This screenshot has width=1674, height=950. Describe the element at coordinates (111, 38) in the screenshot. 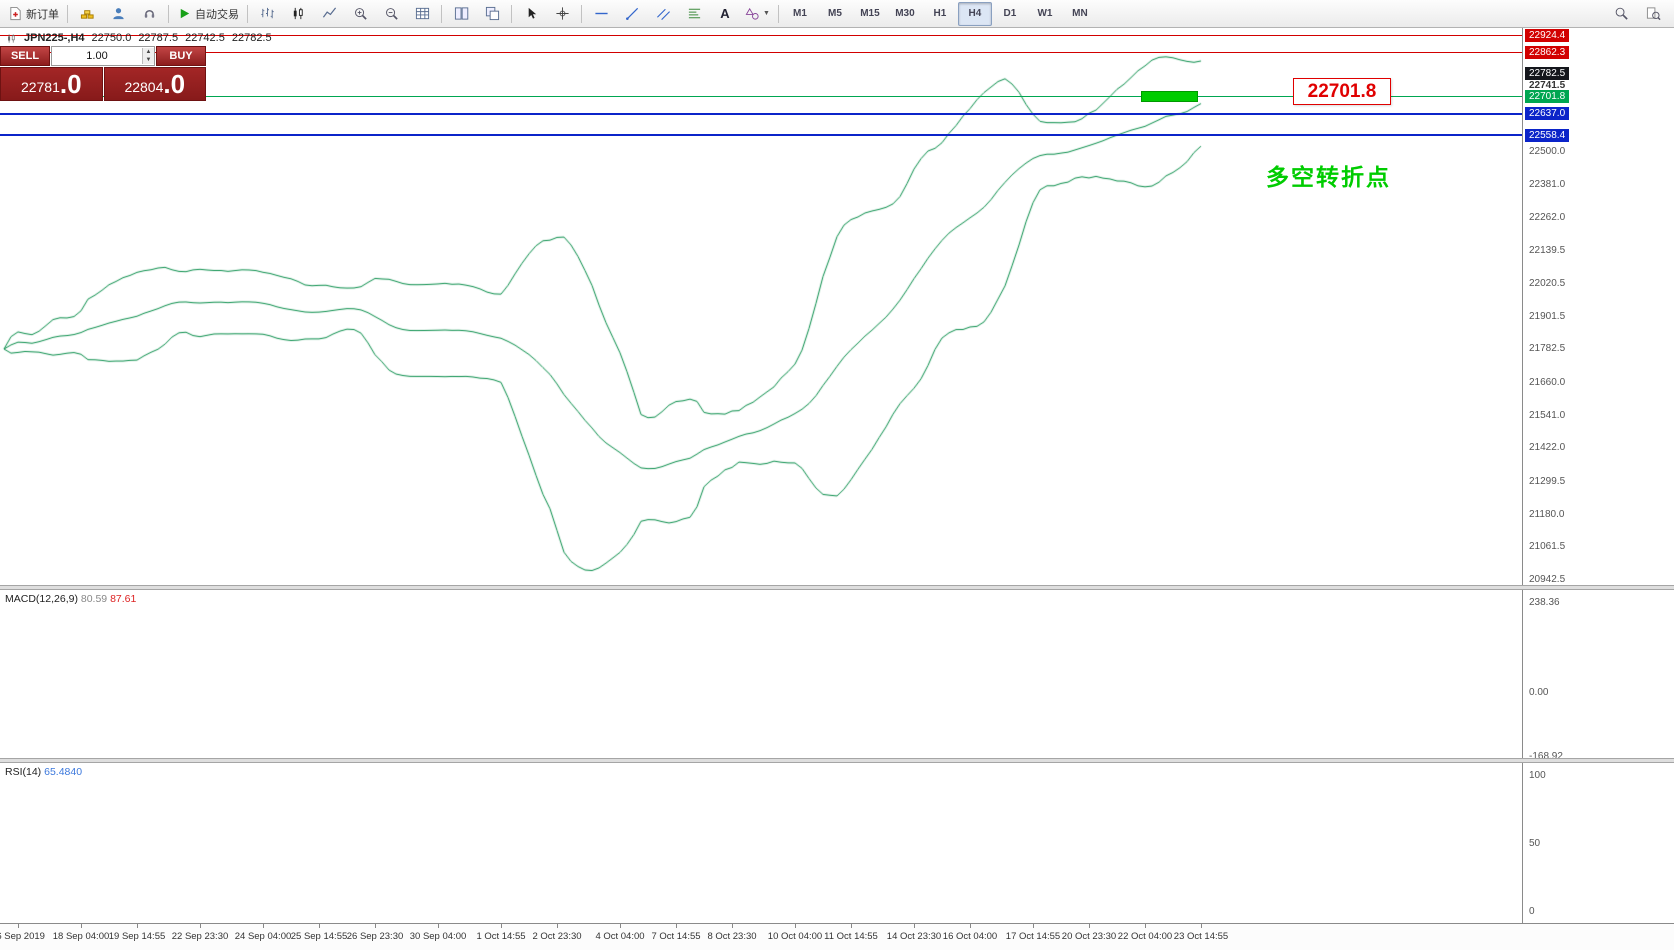

I see `open-value: 22750.0` at that location.